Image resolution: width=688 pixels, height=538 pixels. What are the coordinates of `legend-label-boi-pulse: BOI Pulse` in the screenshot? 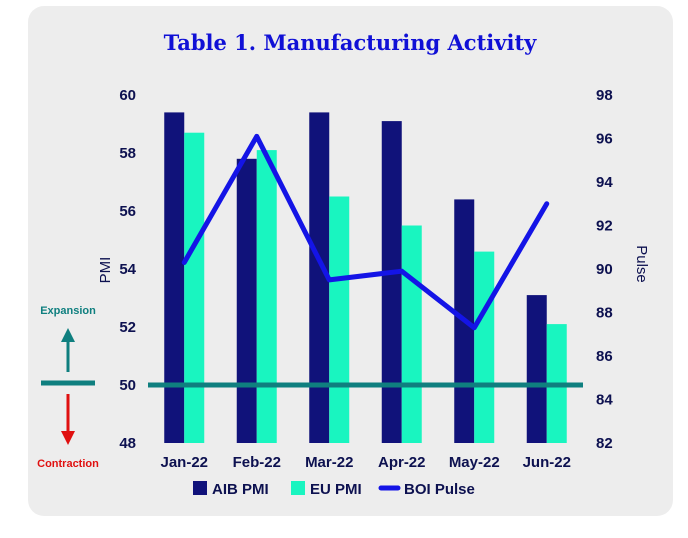 It's located at (439, 489).